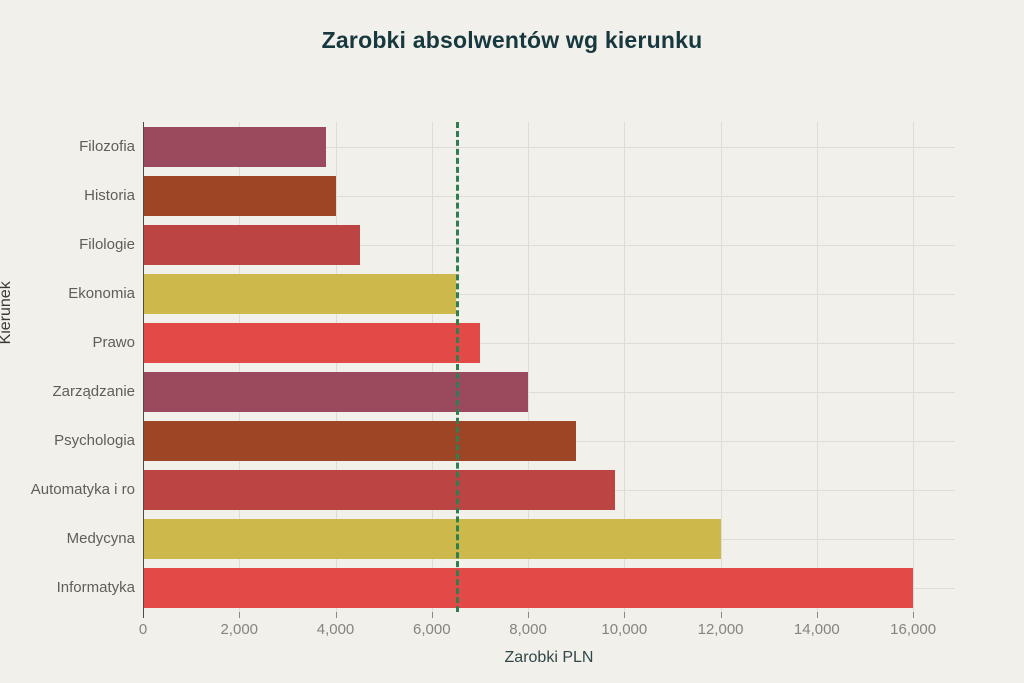 This screenshot has height=683, width=1024. I want to click on bar-historia, so click(239, 195).